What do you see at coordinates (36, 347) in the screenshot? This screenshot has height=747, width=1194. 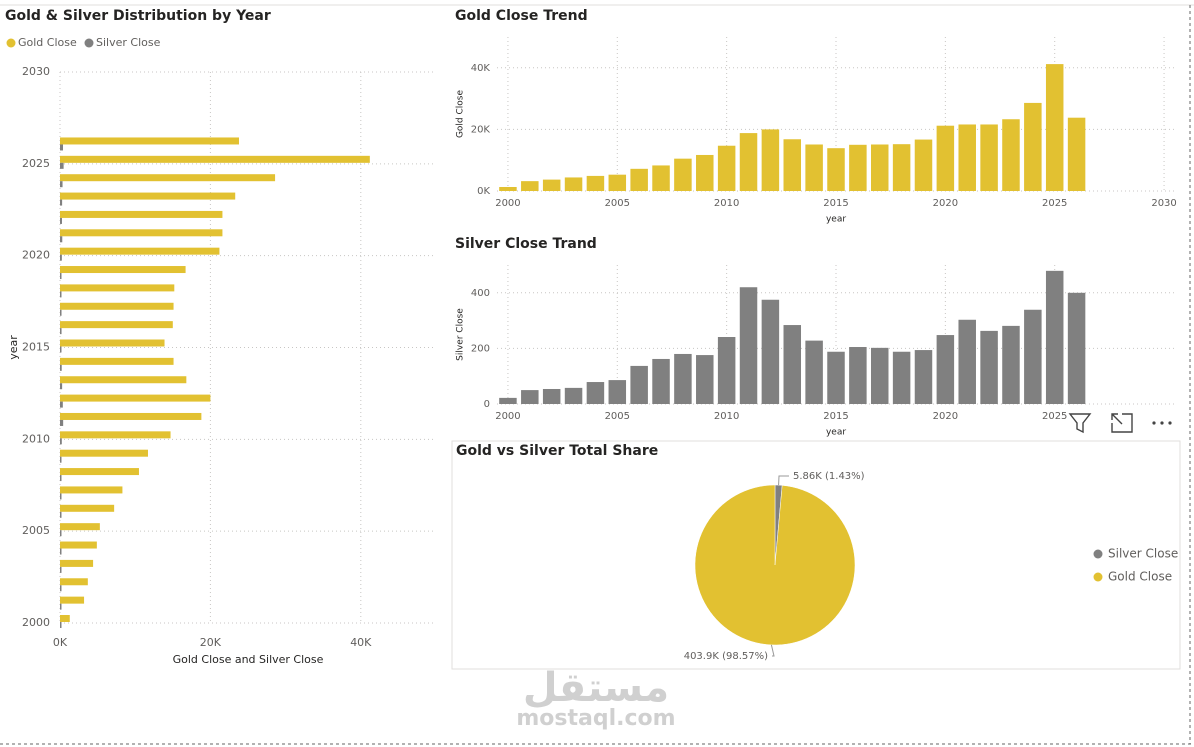 I see `y-tick-label: 2015` at bounding box center [36, 347].